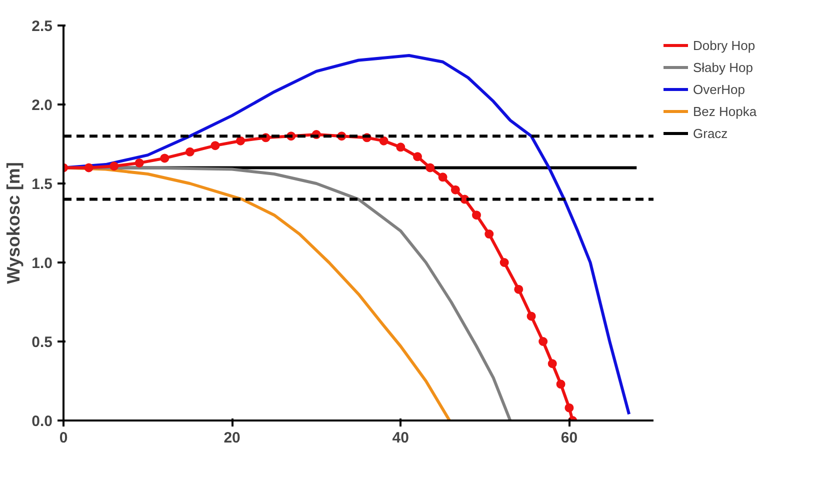 This screenshot has width=840, height=480. What do you see at coordinates (42, 105) in the screenshot?
I see `y-tick-label: 2.0` at bounding box center [42, 105].